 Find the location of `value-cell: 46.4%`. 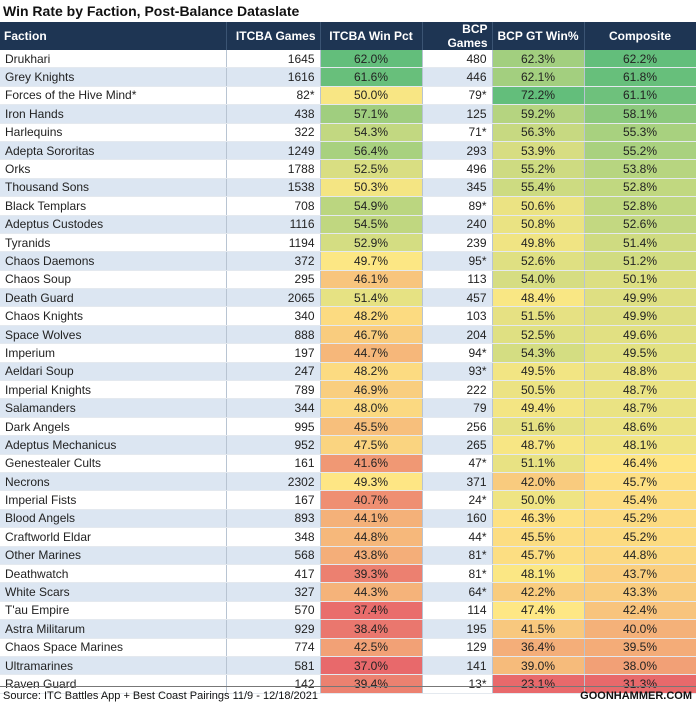

value-cell: 46.4% is located at coordinates (640, 463).